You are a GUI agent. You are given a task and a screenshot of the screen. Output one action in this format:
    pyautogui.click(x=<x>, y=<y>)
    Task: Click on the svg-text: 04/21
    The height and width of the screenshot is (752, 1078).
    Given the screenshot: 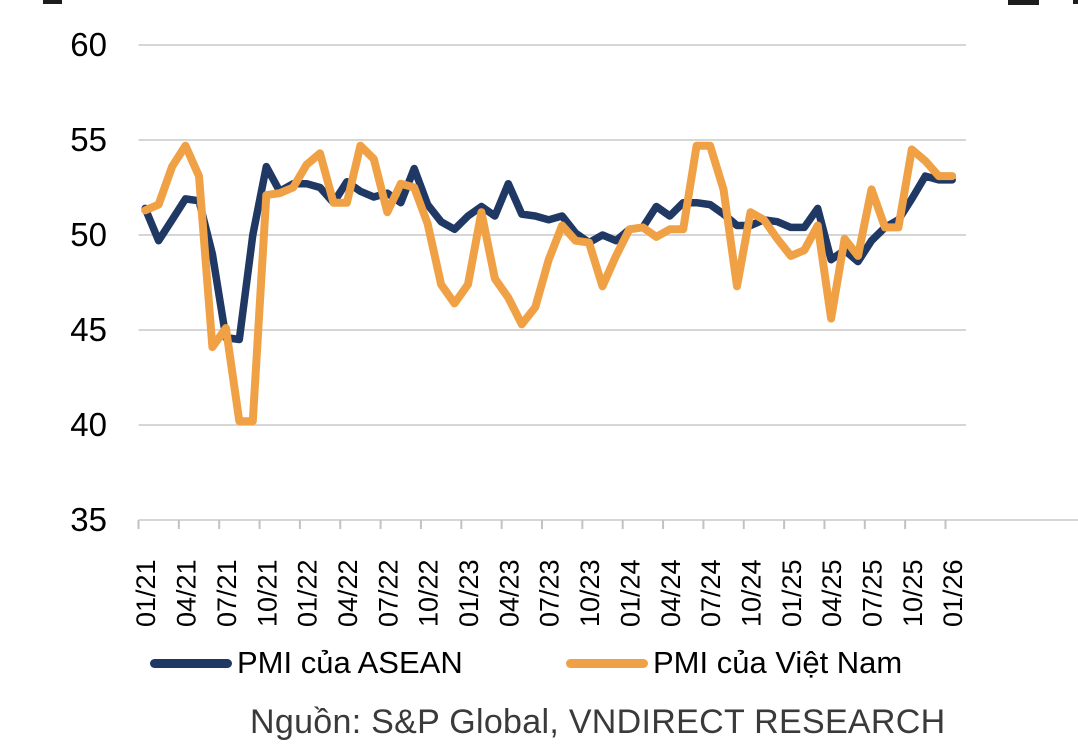 What is the action you would take?
    pyautogui.click(x=187, y=593)
    